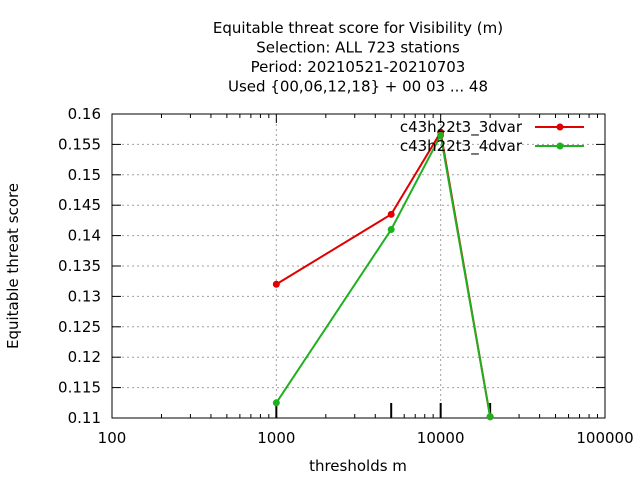 This screenshot has height=480, width=640. What do you see at coordinates (358, 48) in the screenshot?
I see `title-line-2: Selection: ALL 723 stations` at bounding box center [358, 48].